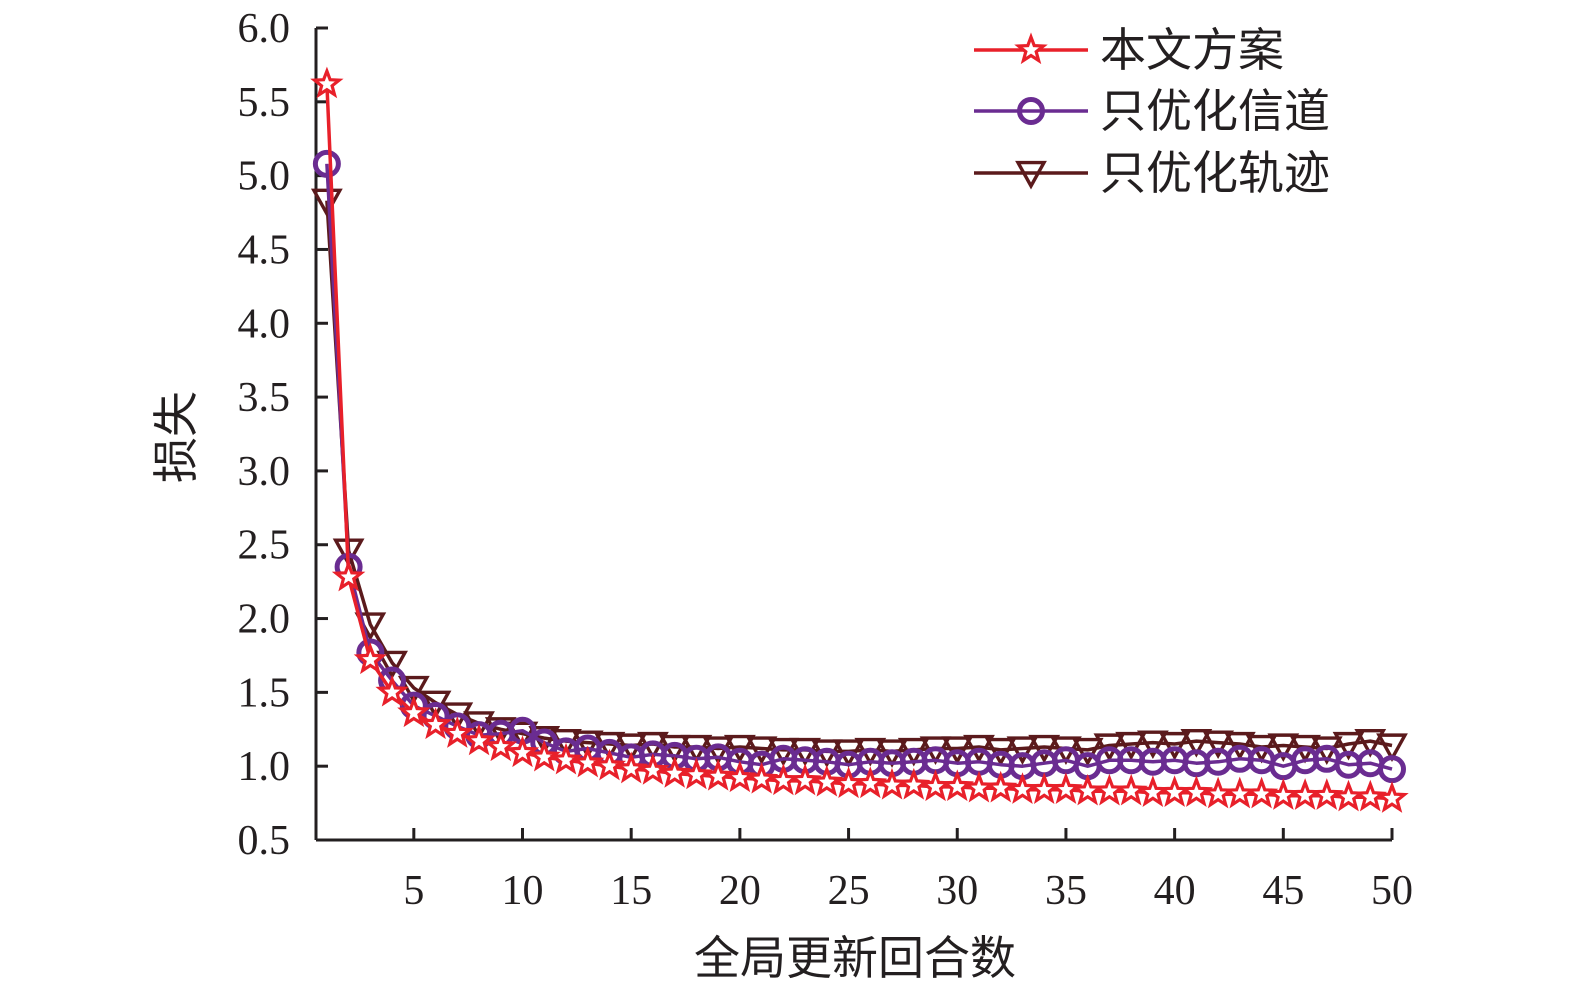 This screenshot has height=987, width=1575. Describe the element at coordinates (264, 250) in the screenshot. I see `y-tick-label: 4.5` at that location.